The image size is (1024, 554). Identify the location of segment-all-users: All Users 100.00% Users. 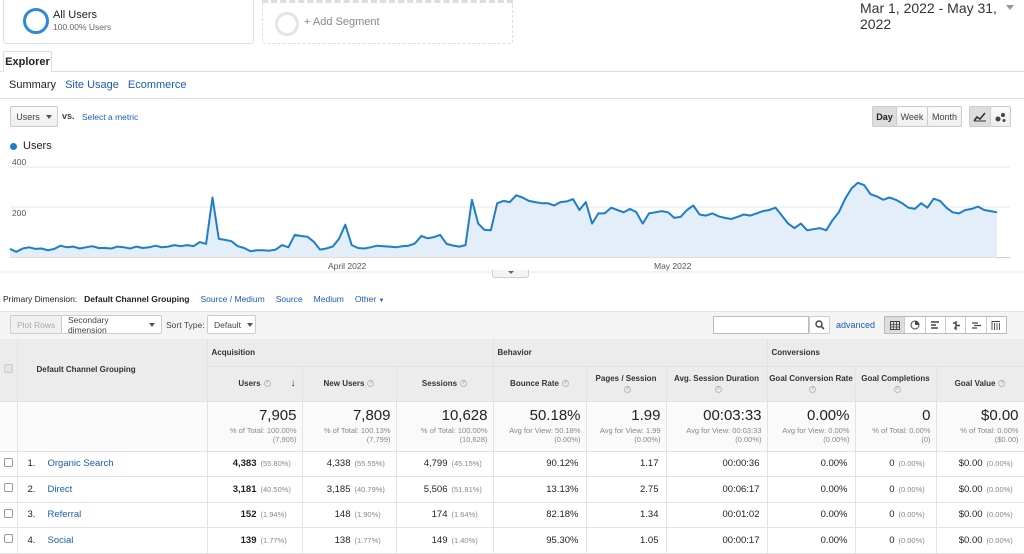
(128, 22).